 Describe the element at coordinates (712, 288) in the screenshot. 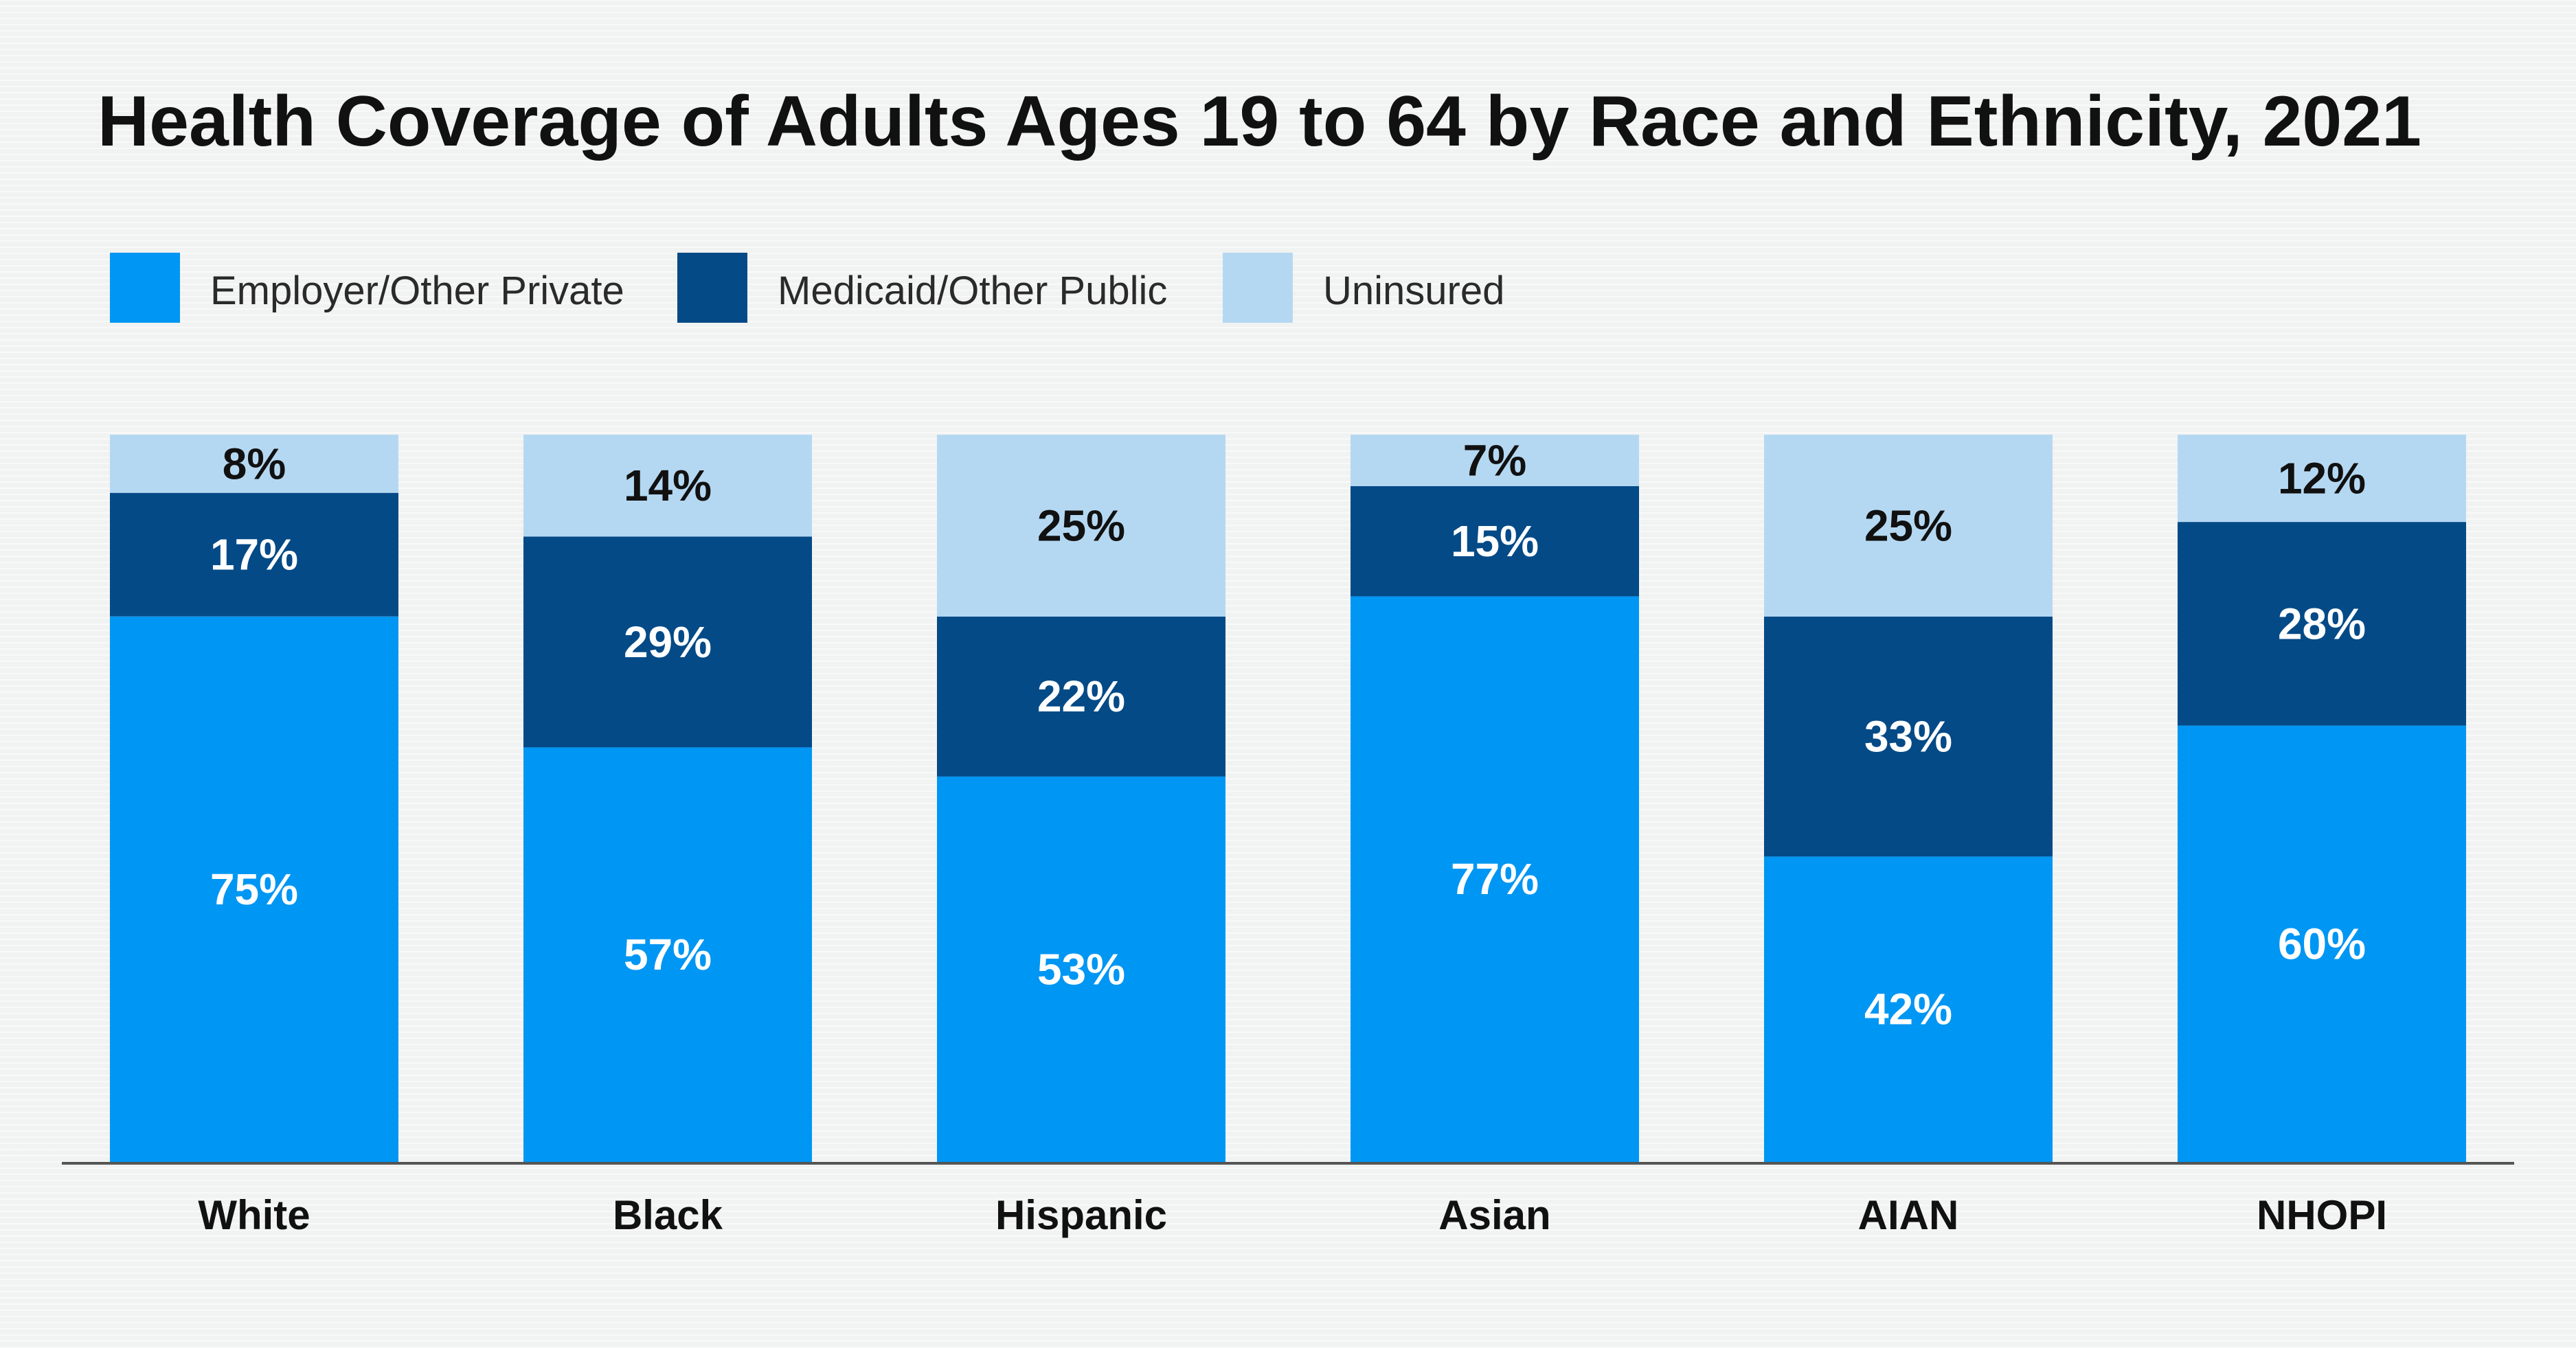

I see `legend-swatch-medicaid-public` at that location.